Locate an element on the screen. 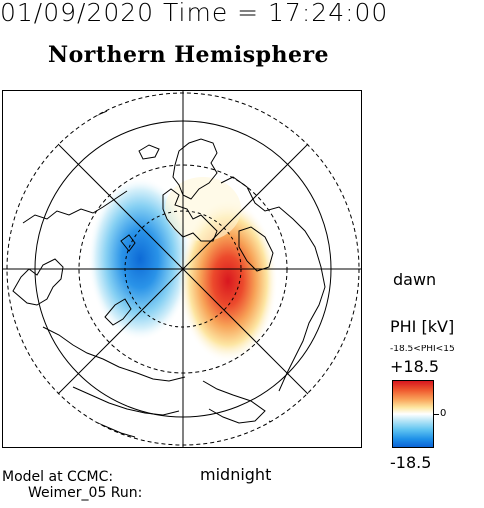 The width and height of the screenshot is (484, 508). colorbar-range: -18.5<PHI<15 is located at coordinates (422, 349).